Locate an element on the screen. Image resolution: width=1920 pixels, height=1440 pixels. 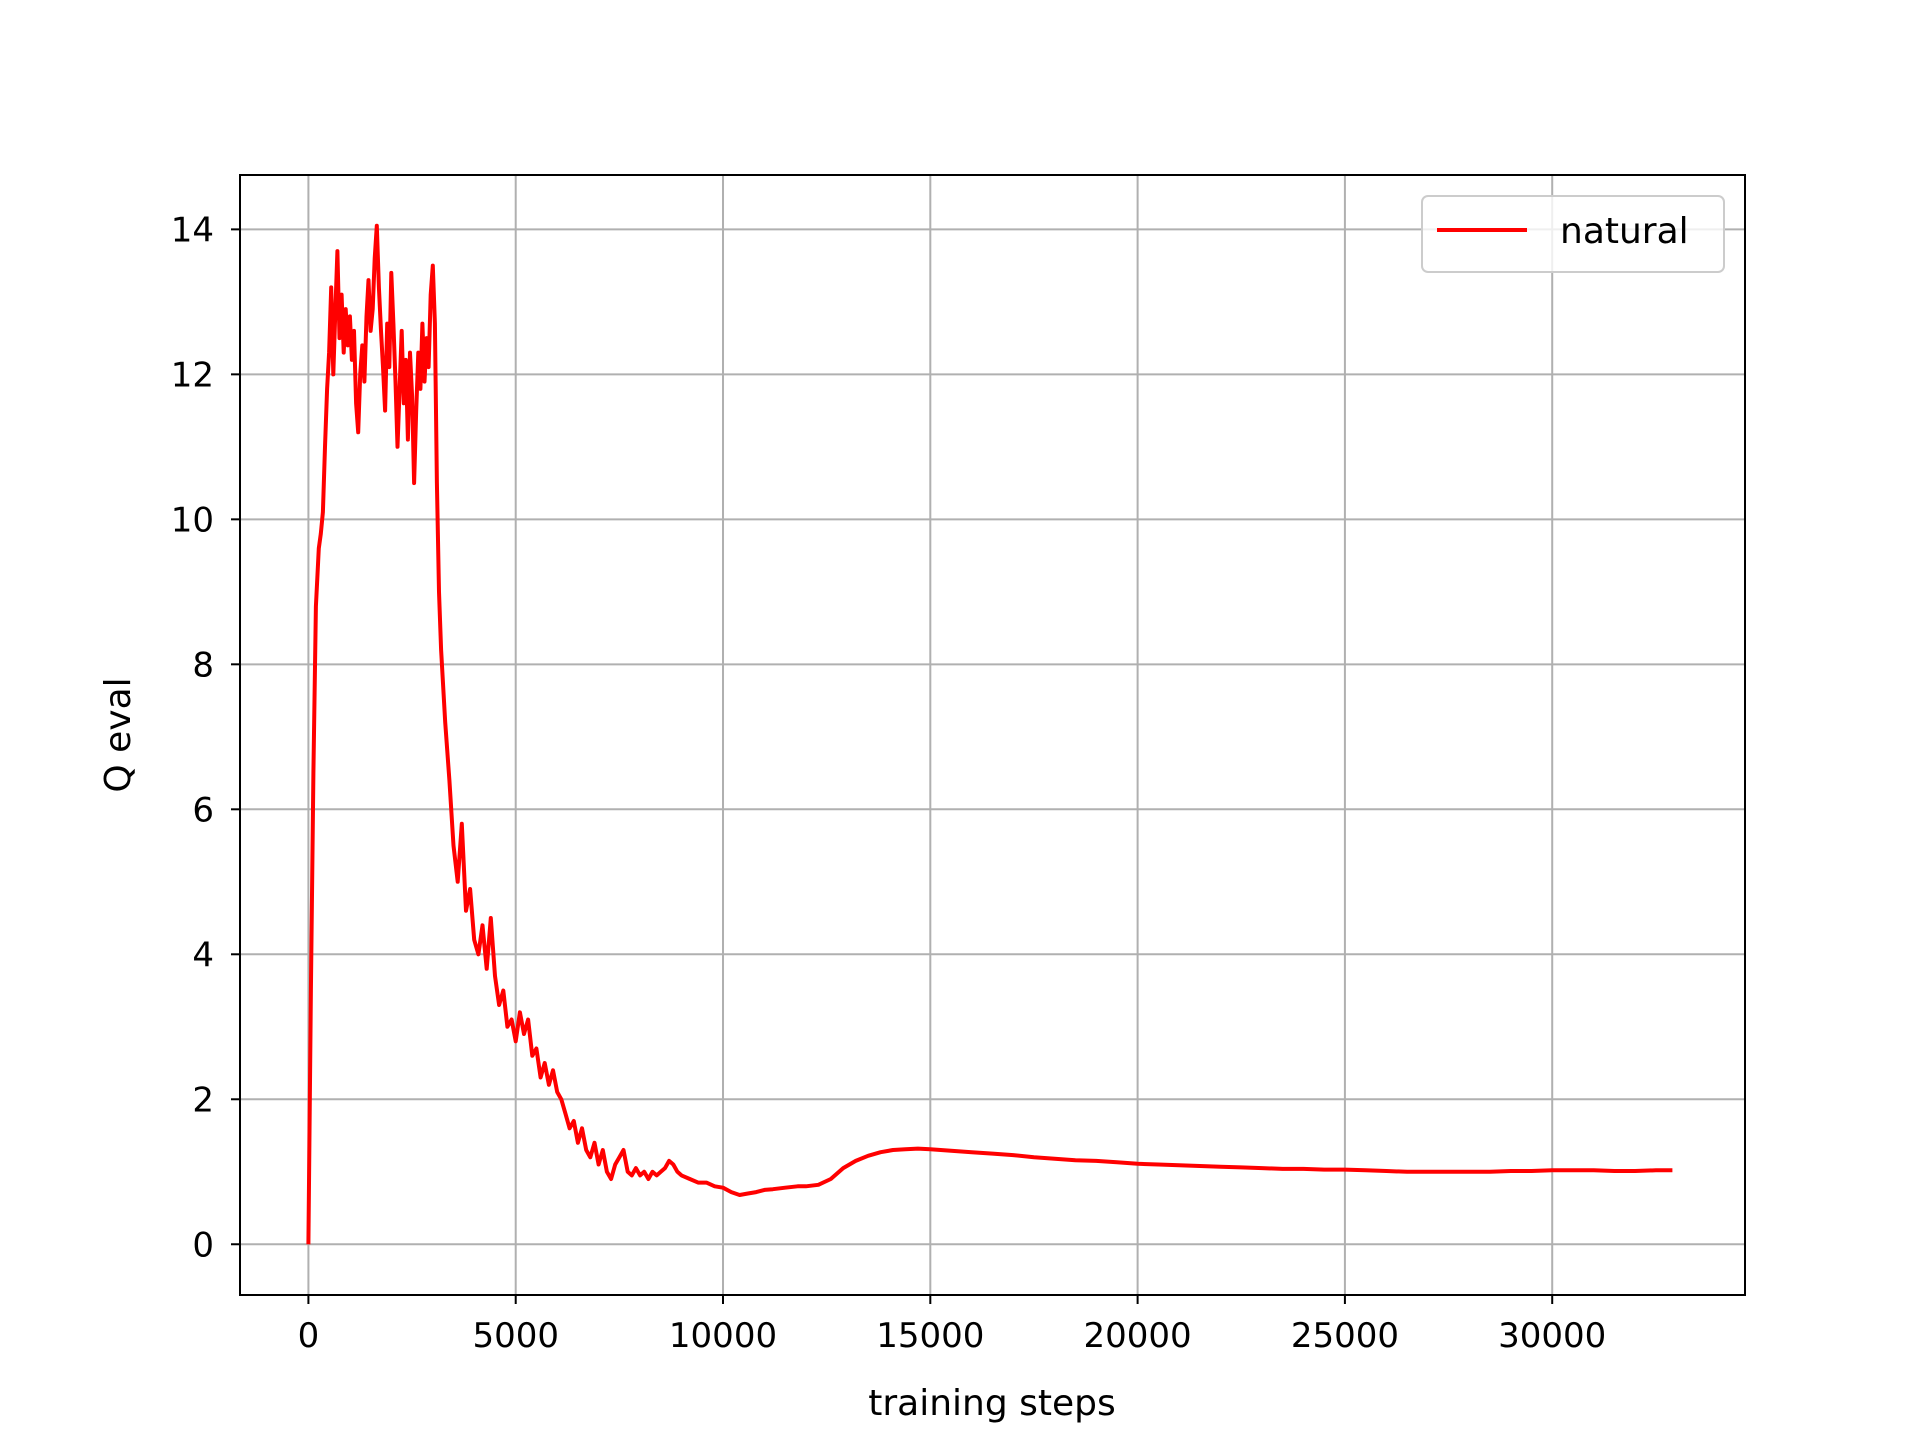
y-axis: 0 2 4 6 8 10 12 14 is located at coordinates (205, 737).